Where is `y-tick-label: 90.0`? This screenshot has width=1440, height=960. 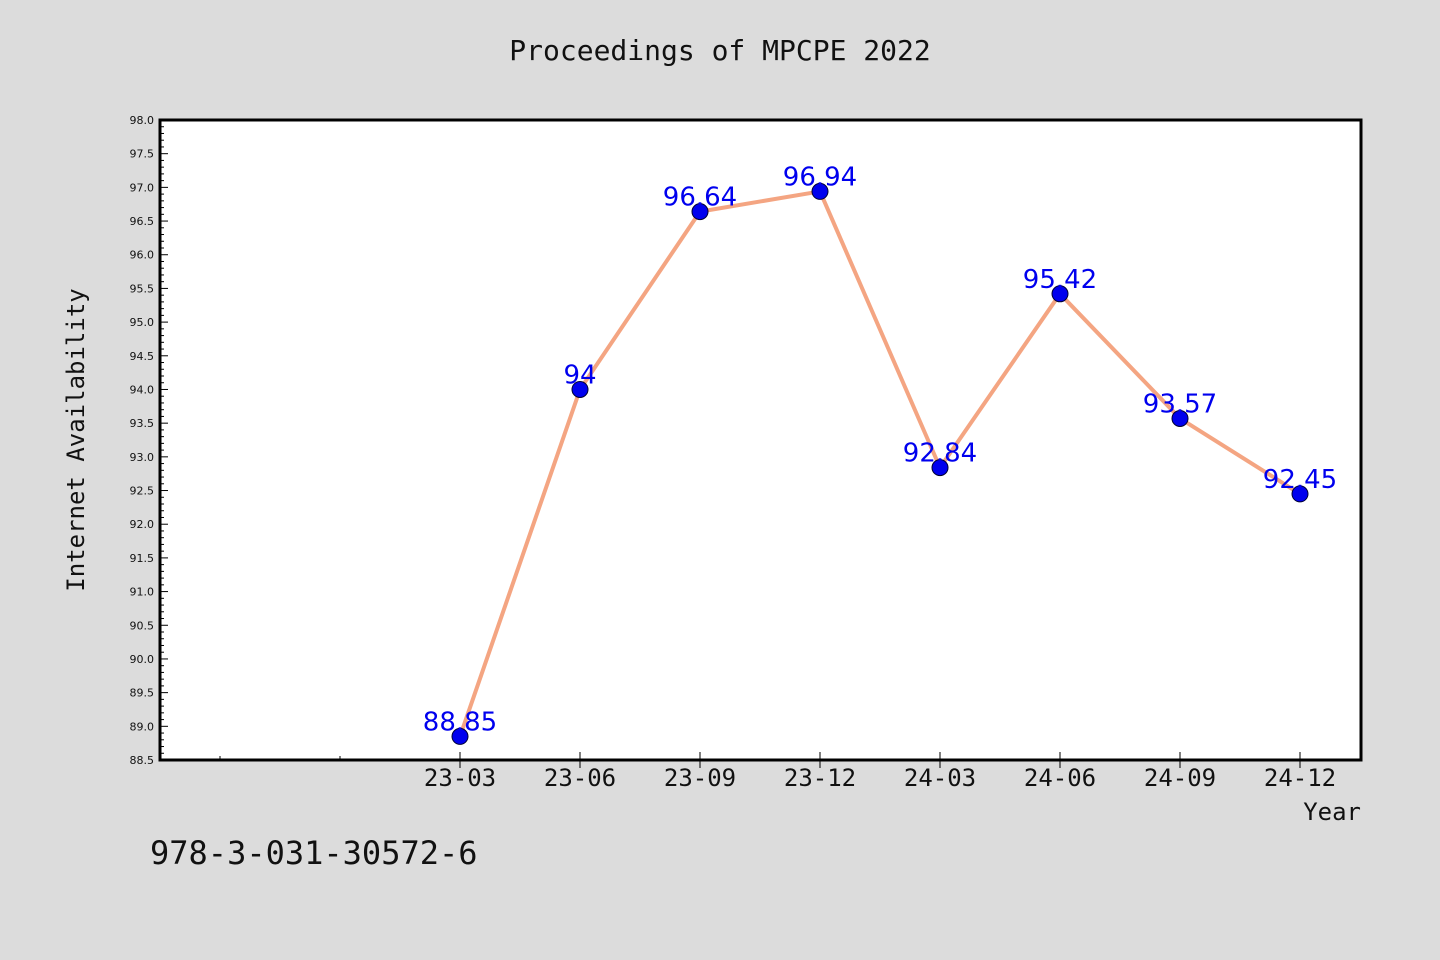
y-tick-label: 90.0 is located at coordinates (142, 659).